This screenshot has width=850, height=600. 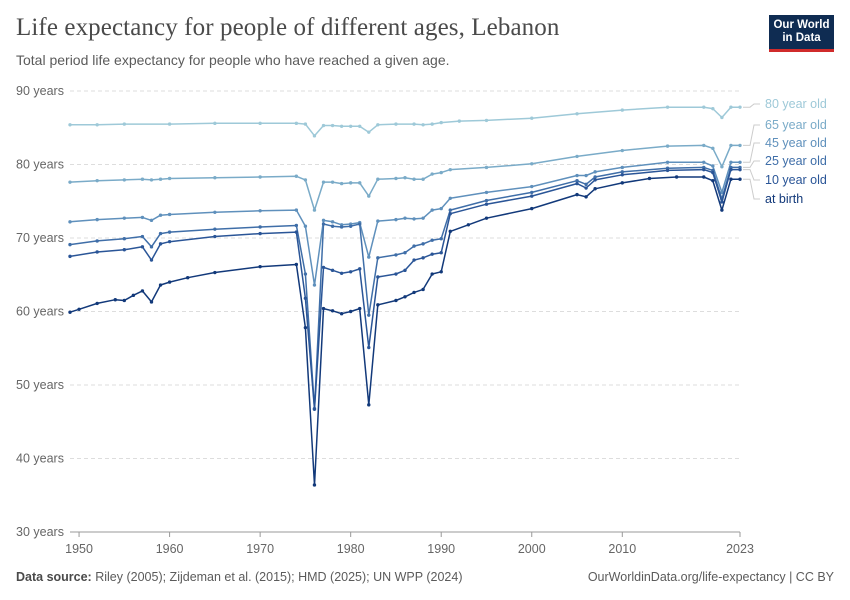 I want to click on x-tick-label: 1990, so click(x=441, y=549).